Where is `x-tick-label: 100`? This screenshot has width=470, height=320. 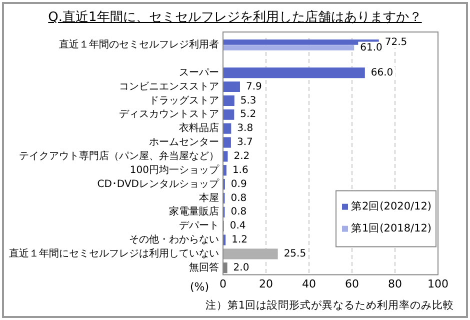 x-tick-label: 100 is located at coordinates (438, 283).